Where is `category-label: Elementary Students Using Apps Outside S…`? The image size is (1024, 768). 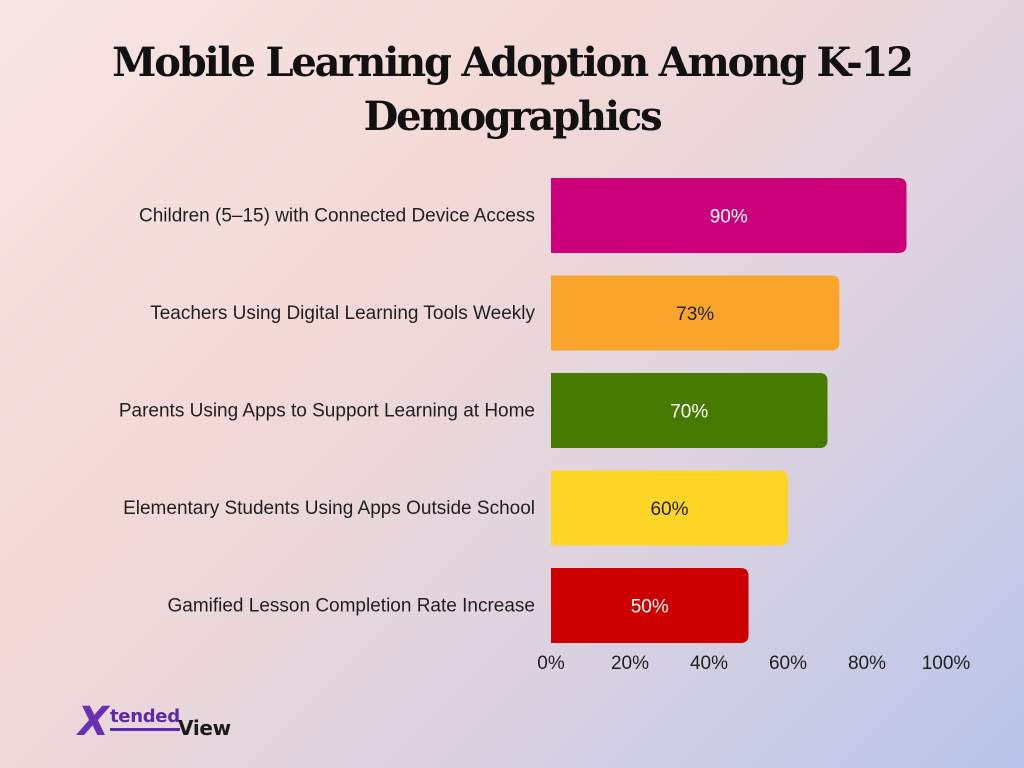
category-label: Elementary Students Using Apps Outside S… is located at coordinates (329, 508).